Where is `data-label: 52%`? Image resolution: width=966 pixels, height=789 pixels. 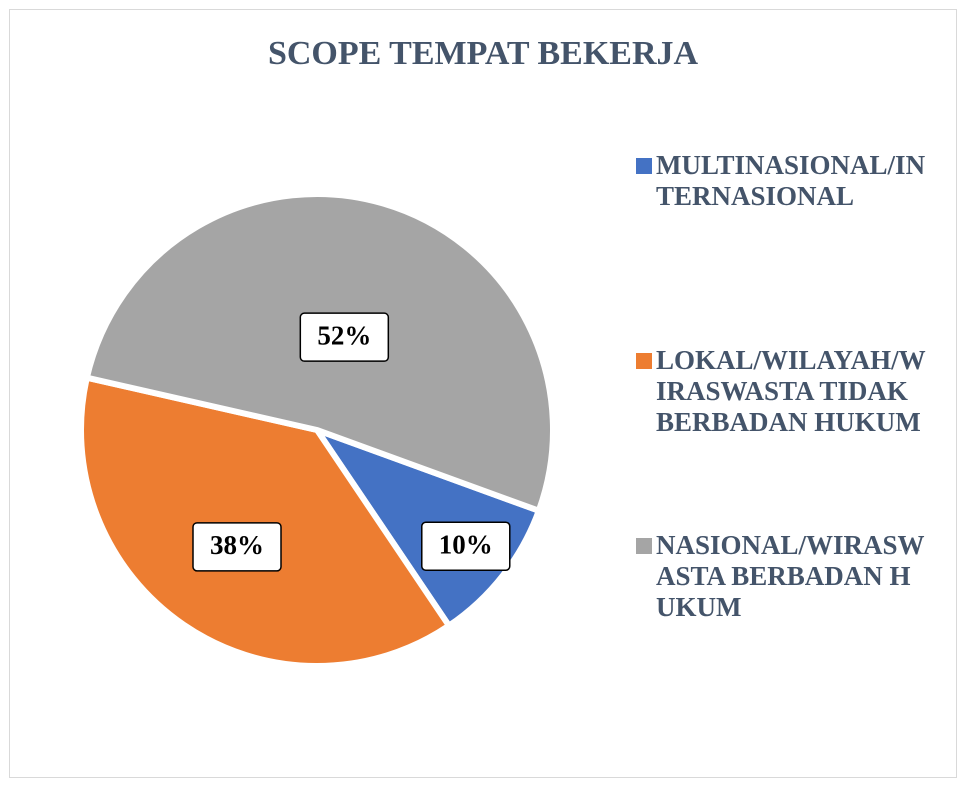 data-label: 52% is located at coordinates (344, 335).